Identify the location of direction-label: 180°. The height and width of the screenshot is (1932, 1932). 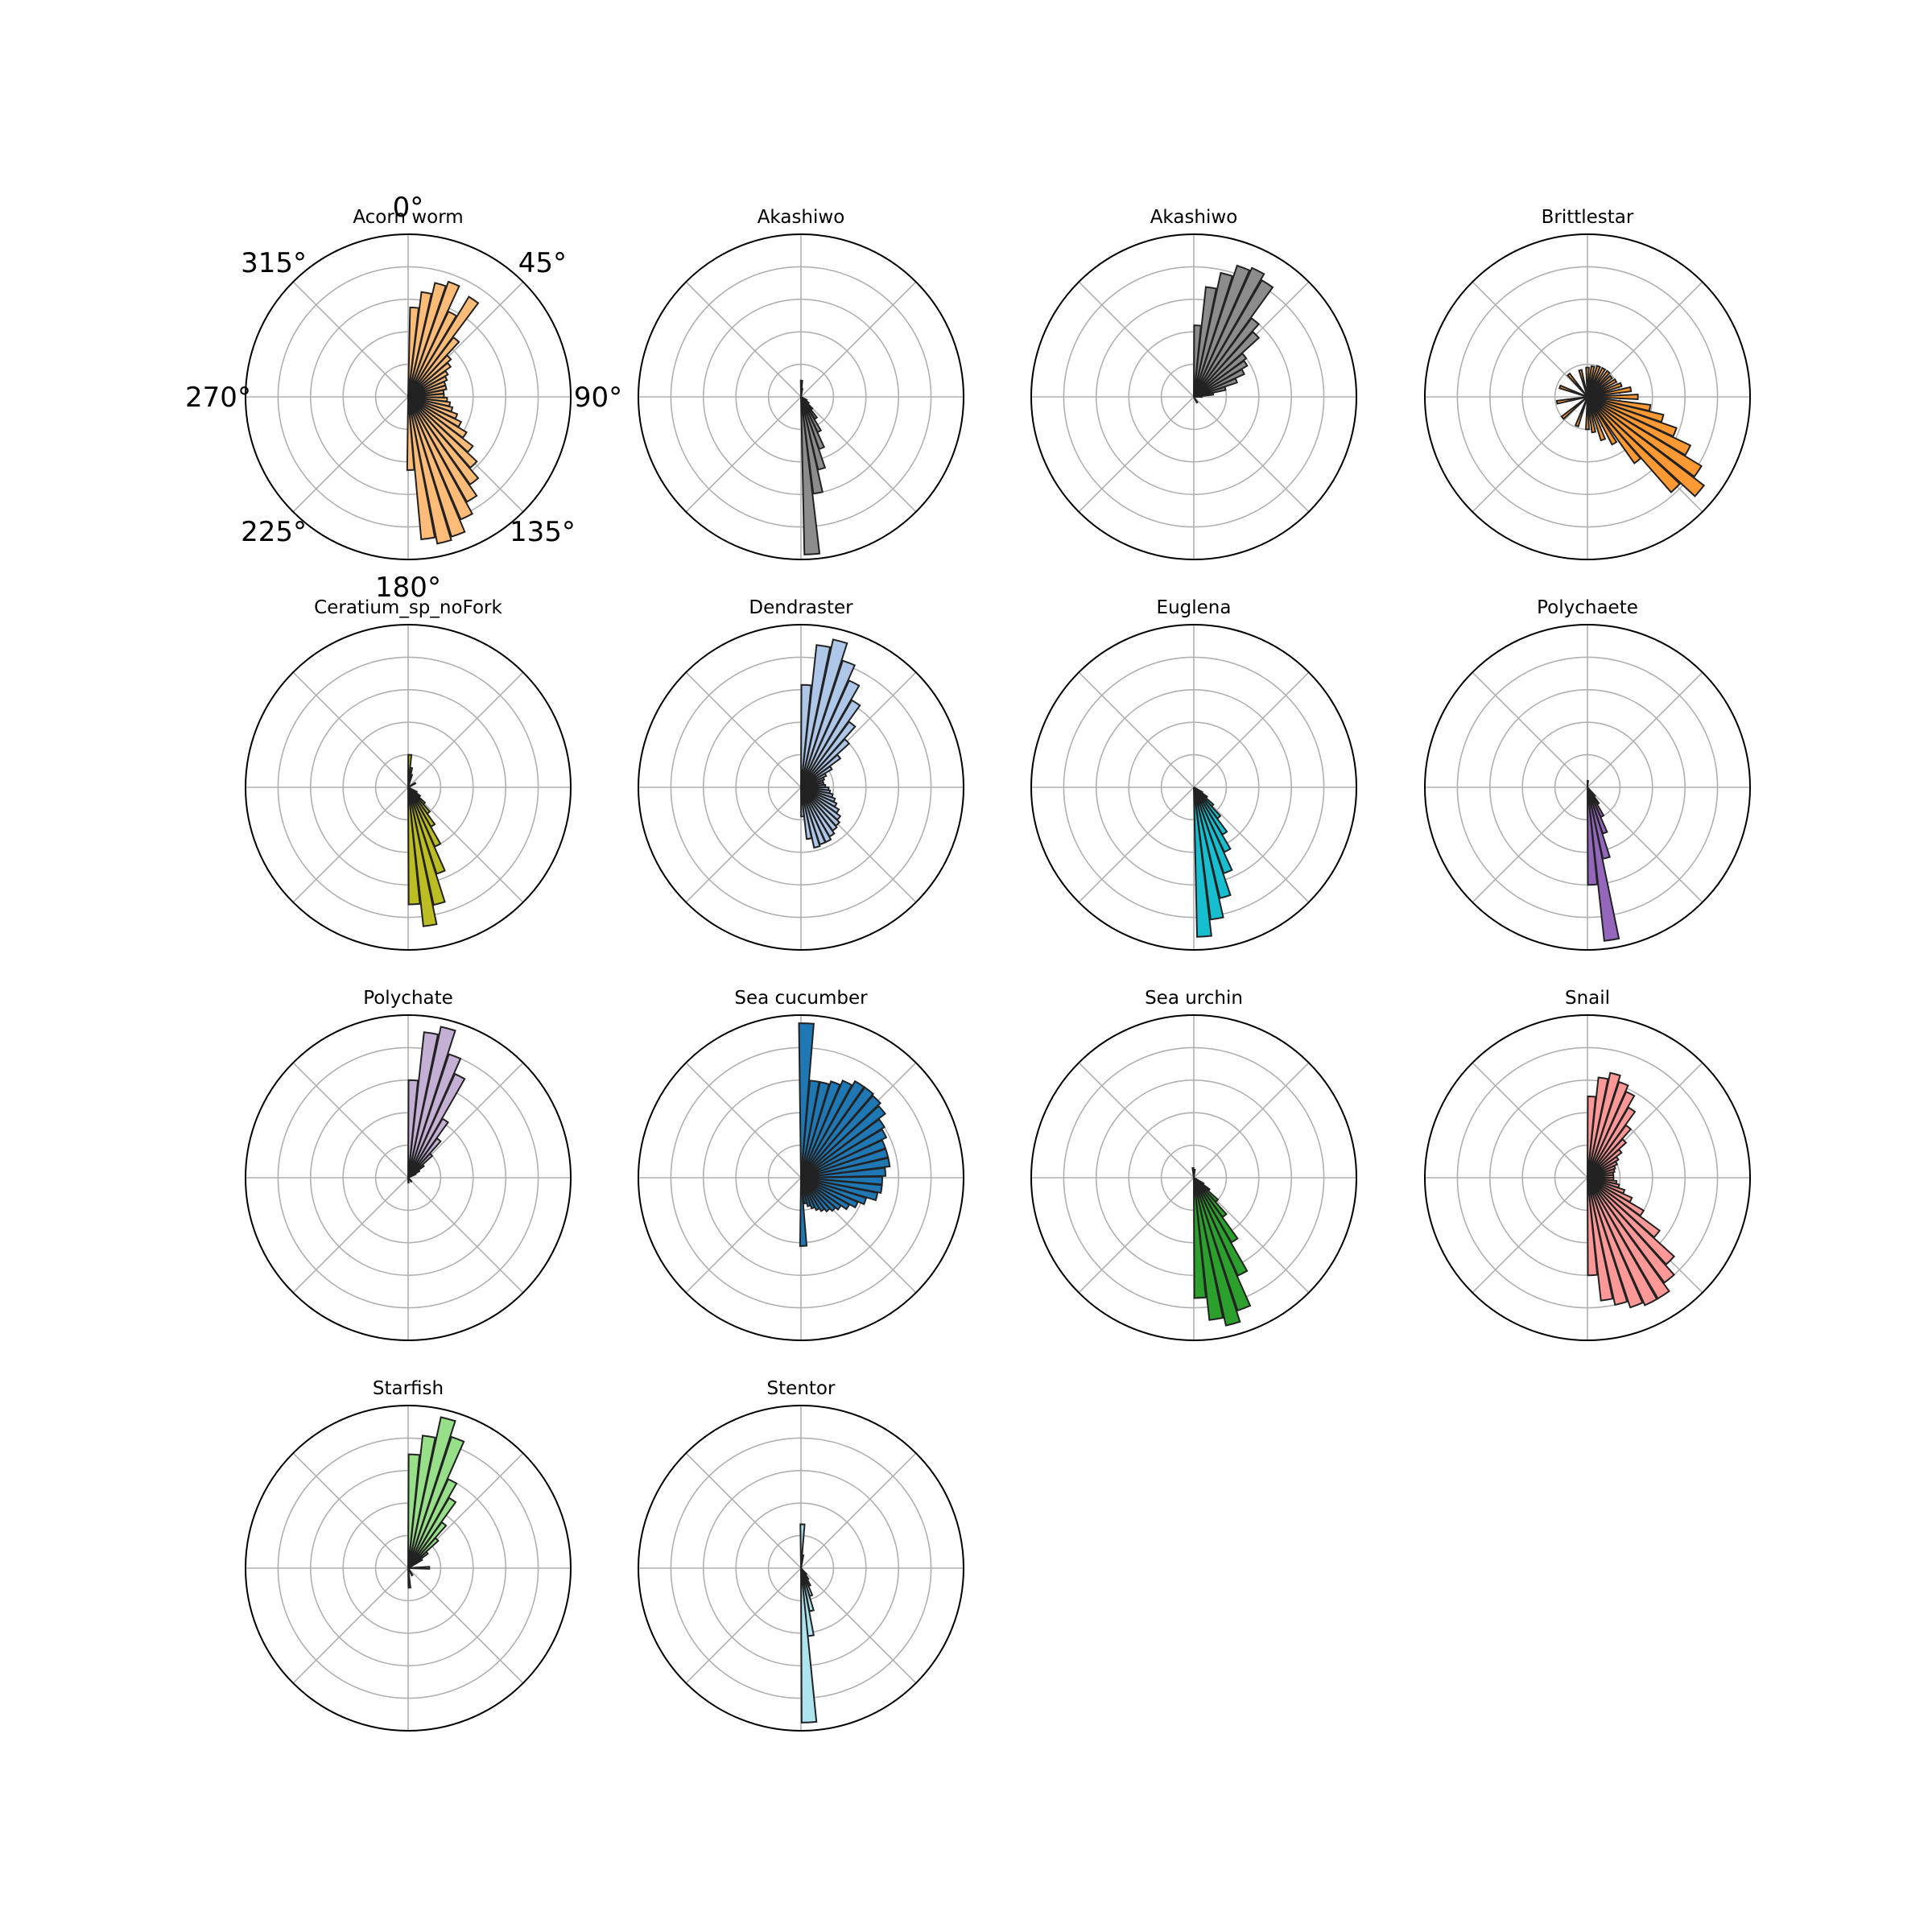
(408, 588).